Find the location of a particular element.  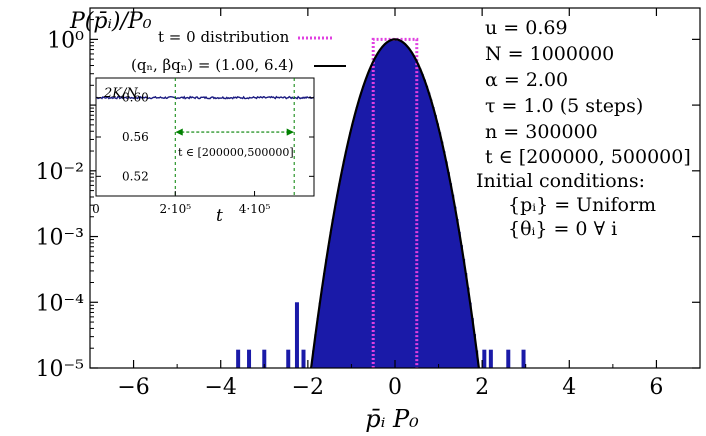

initial-distribution-line is located at coordinates (395, 202).